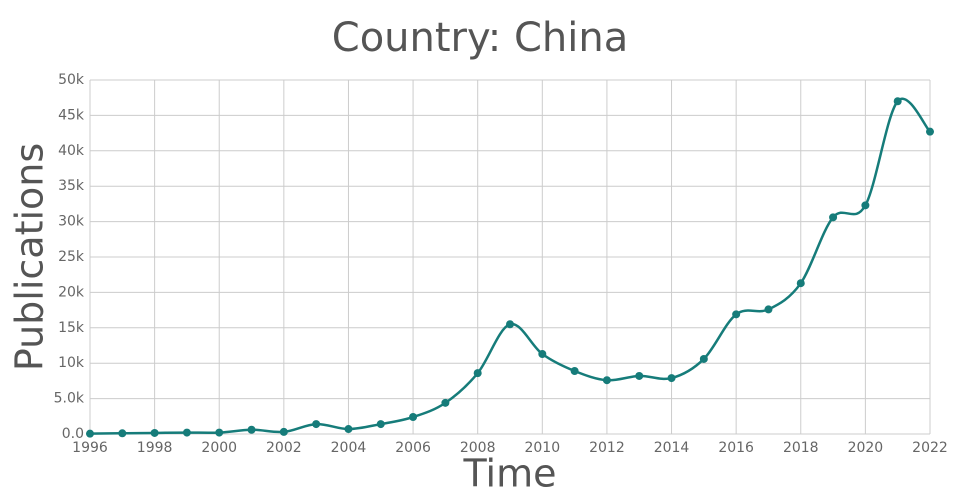 This screenshot has width=960, height=500. Describe the element at coordinates (478, 448) in the screenshot. I see `x-tick-label: 2008` at that location.